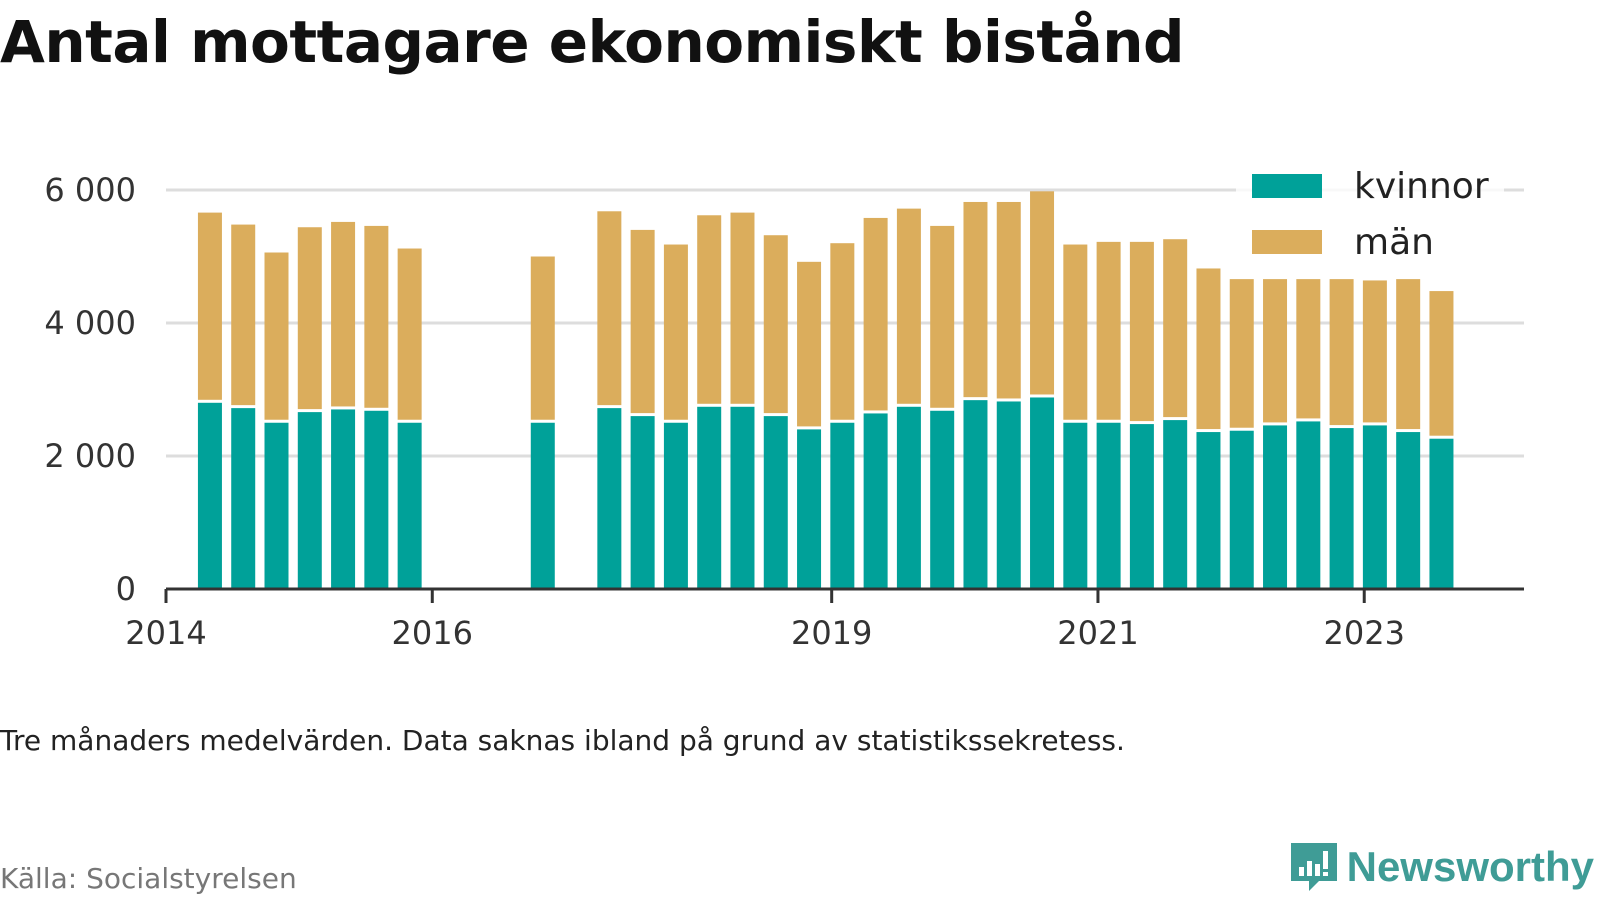 The height and width of the screenshot is (900, 1600). I want to click on y-tick-label: 2 000, so click(90, 456).